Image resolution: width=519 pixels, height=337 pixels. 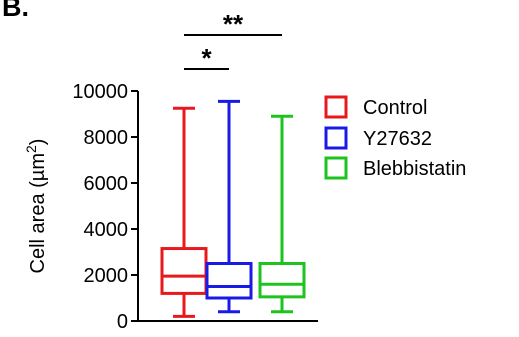 What do you see at coordinates (233, 24) in the screenshot?
I see `significance-label: **` at bounding box center [233, 24].